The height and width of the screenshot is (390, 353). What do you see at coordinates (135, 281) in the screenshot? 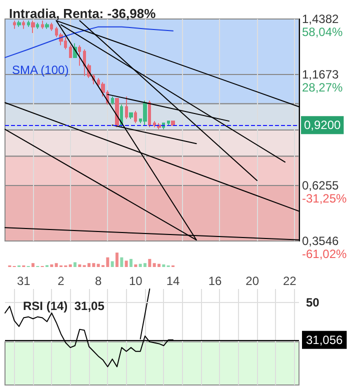
I see `x-tick-label: 10` at bounding box center [135, 281].